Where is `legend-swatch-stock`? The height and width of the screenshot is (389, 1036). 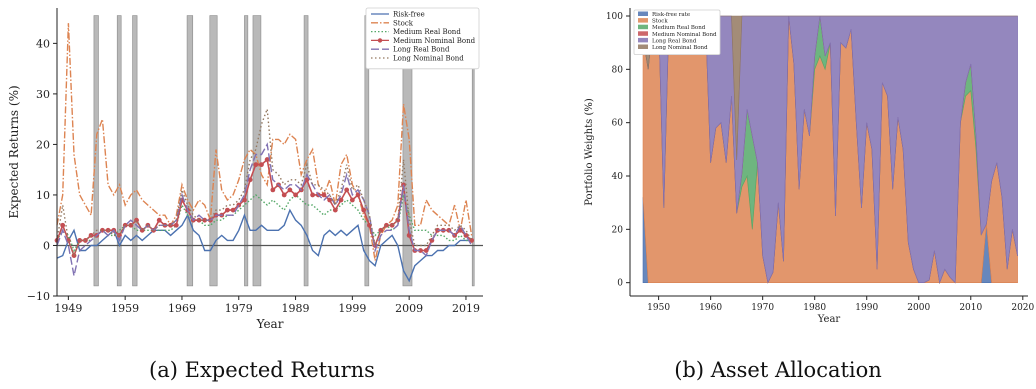
legend-swatch-stock is located at coordinates (643, 20).